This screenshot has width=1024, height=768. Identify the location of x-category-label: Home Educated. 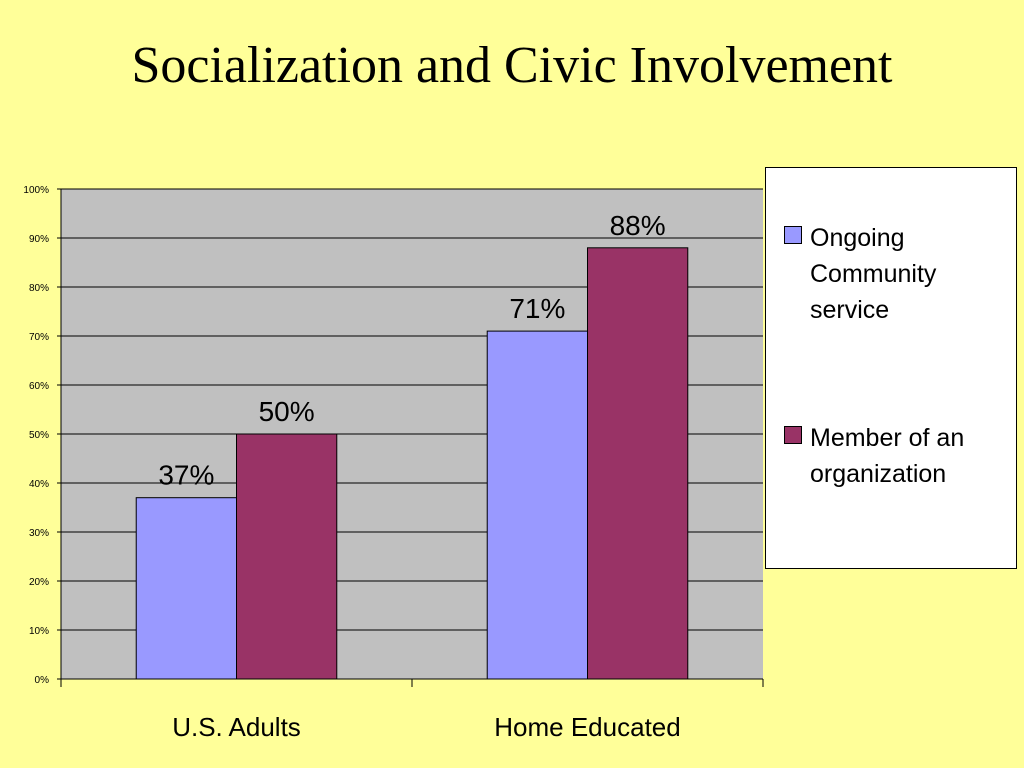
(587, 727).